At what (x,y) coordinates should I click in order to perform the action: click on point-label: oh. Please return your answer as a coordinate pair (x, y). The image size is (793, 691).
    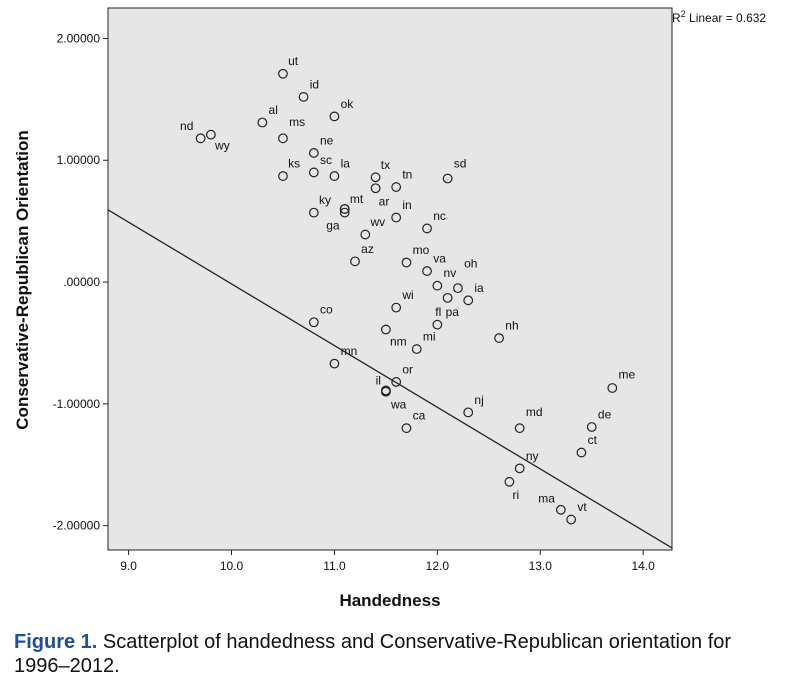
    Looking at the image, I should click on (470, 263).